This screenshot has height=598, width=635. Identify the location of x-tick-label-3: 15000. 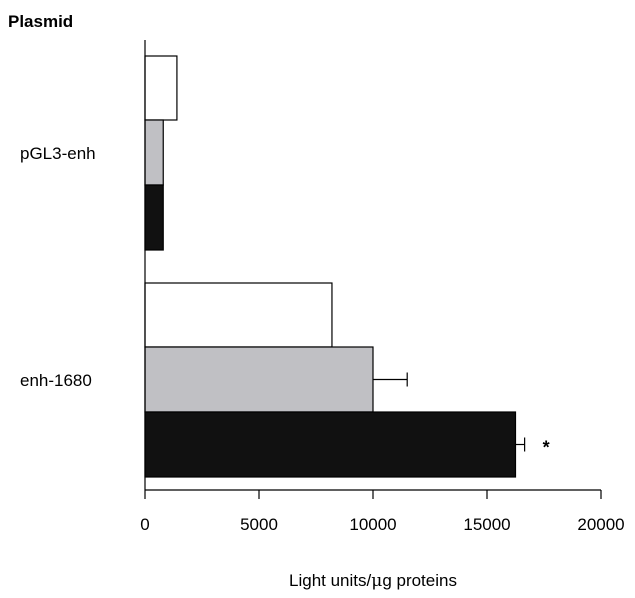
(486, 524).